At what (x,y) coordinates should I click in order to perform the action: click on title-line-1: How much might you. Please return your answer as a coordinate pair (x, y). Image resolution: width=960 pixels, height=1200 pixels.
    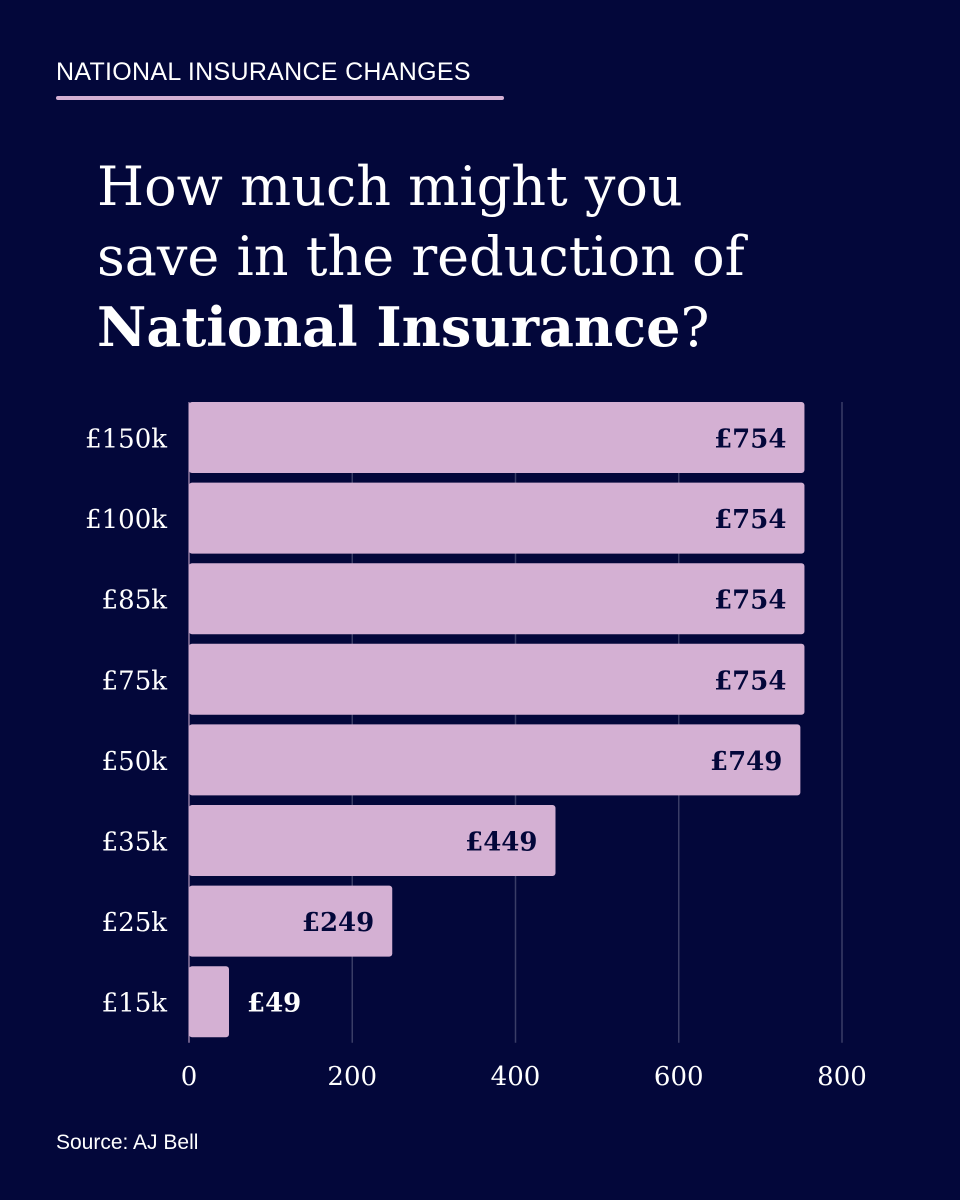
    Looking at the image, I should click on (390, 186).